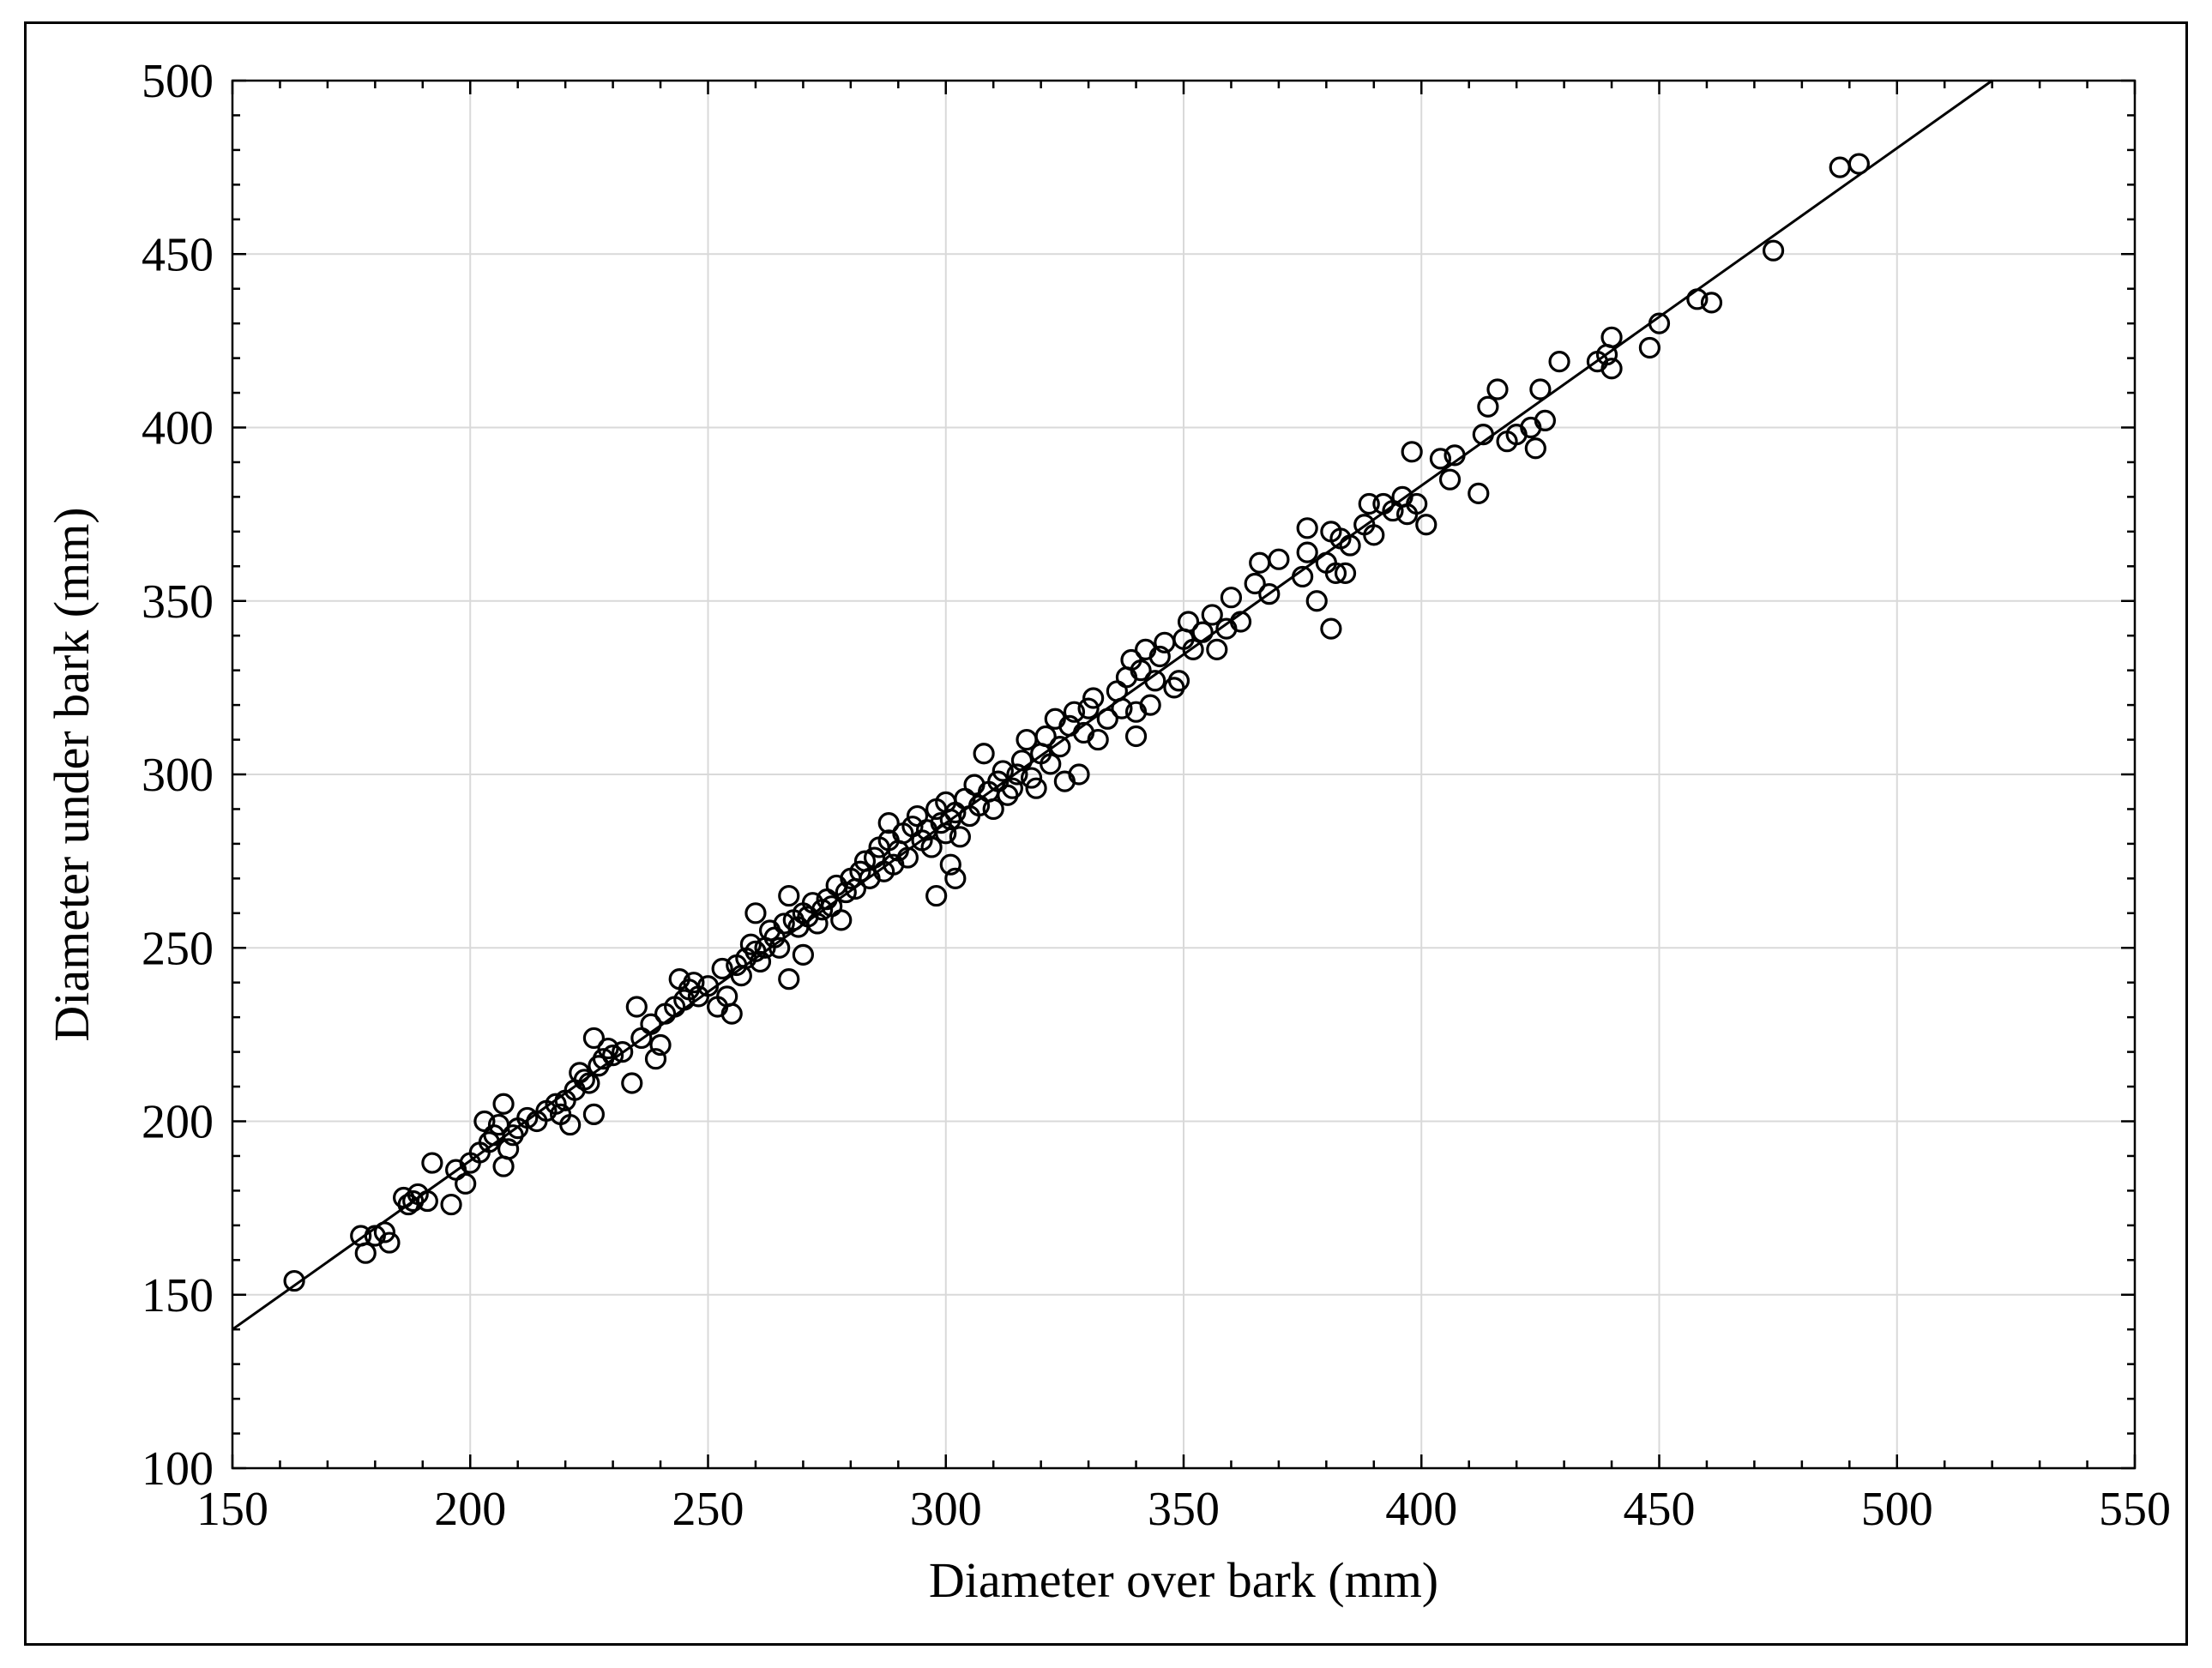 This screenshot has width=2212, height=1668. Describe the element at coordinates (470, 1509) in the screenshot. I see `x-tick-label: 200` at that location.